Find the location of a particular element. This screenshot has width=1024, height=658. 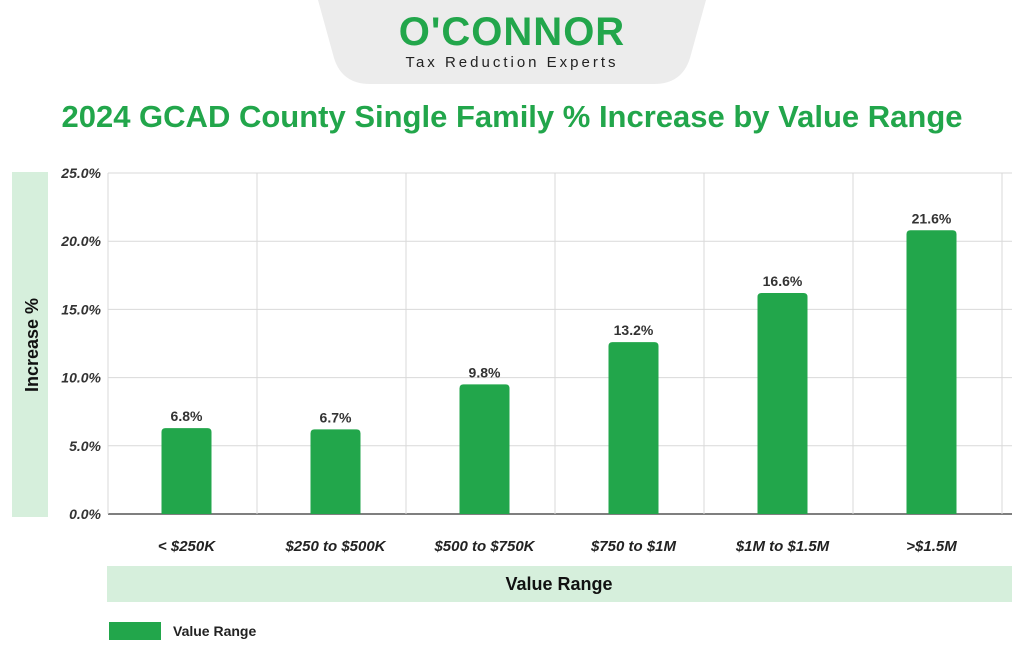

brand-logo-text: O'CONNOR is located at coordinates (512, 32).